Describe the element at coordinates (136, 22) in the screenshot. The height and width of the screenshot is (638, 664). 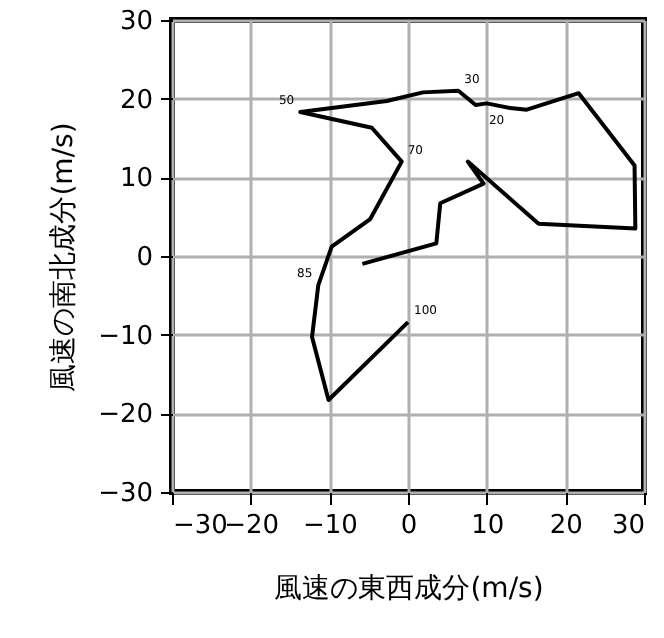
I see `y-tick-label: 30` at that location.